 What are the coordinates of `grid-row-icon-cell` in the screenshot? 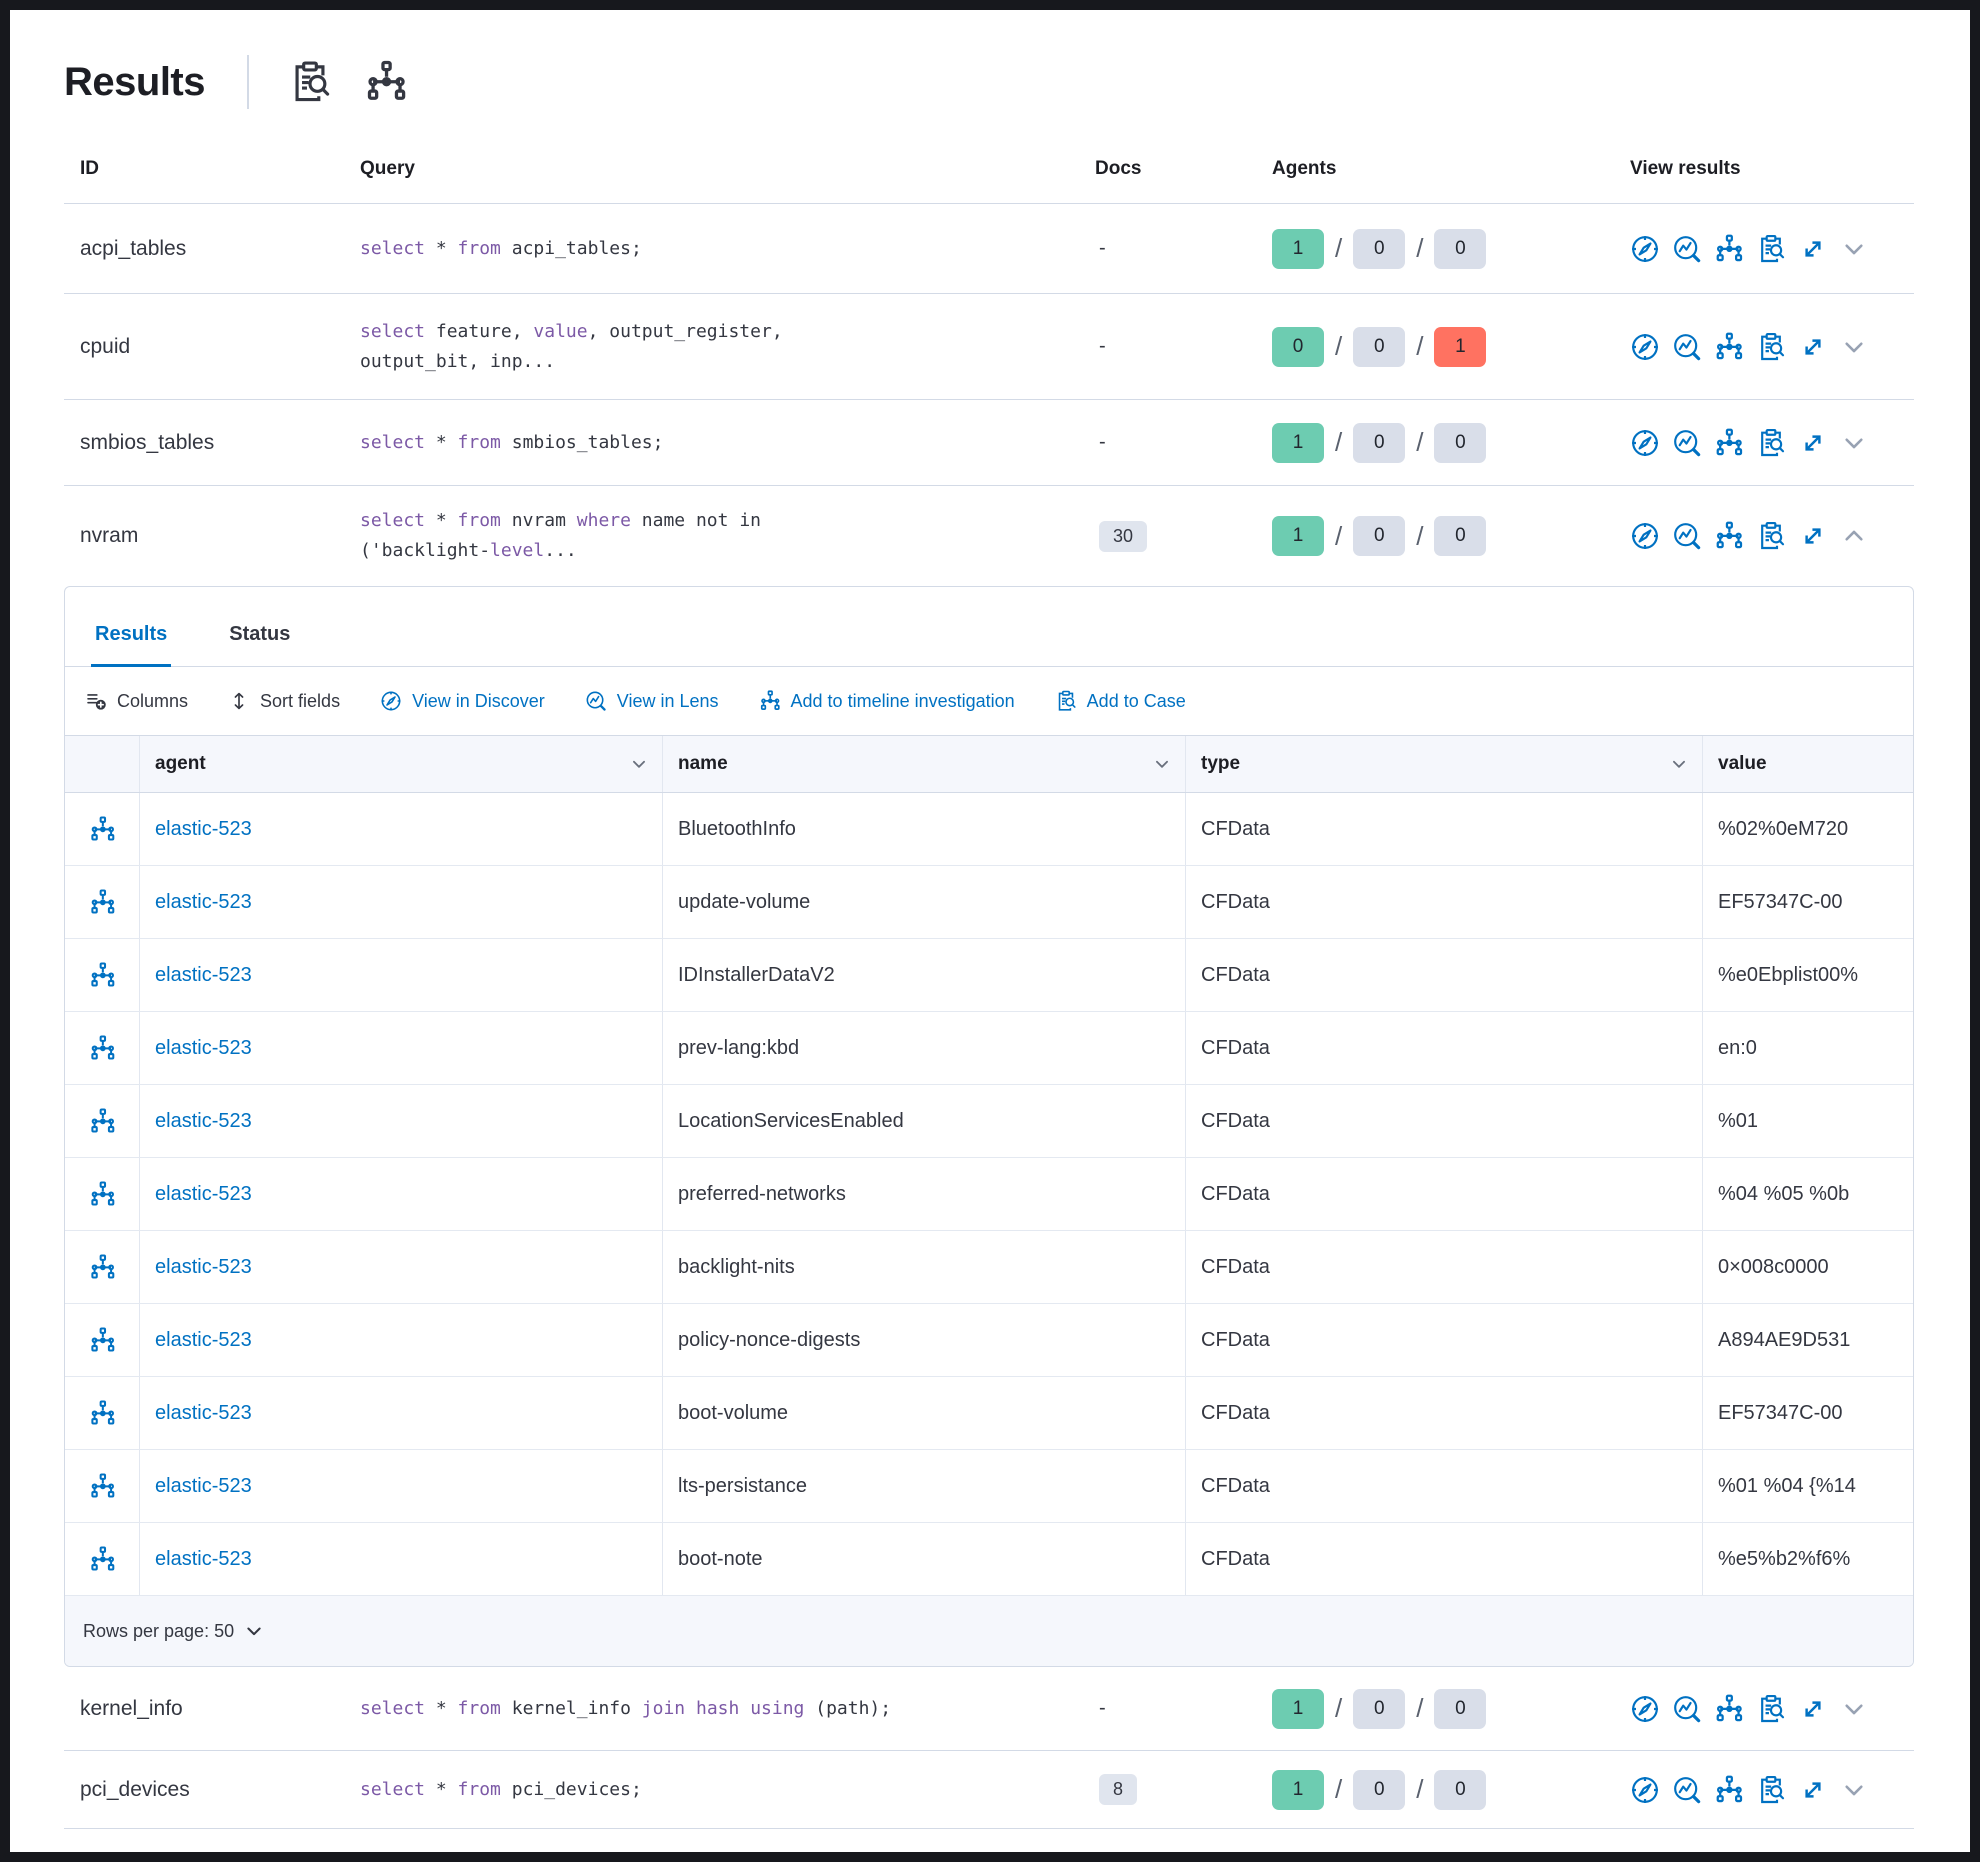 It's located at (102, 1048).